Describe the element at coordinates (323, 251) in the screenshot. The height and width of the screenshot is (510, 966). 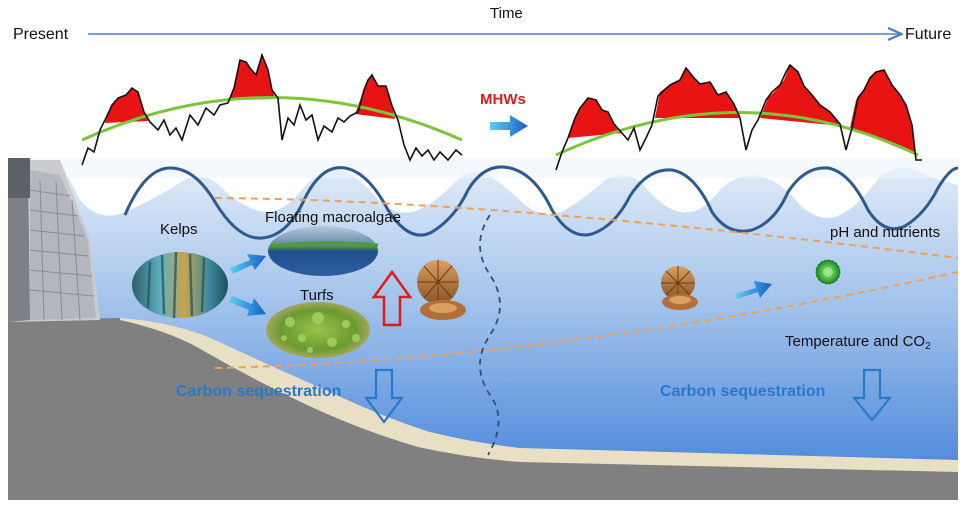
I see `floating-macroalgae-image` at that location.